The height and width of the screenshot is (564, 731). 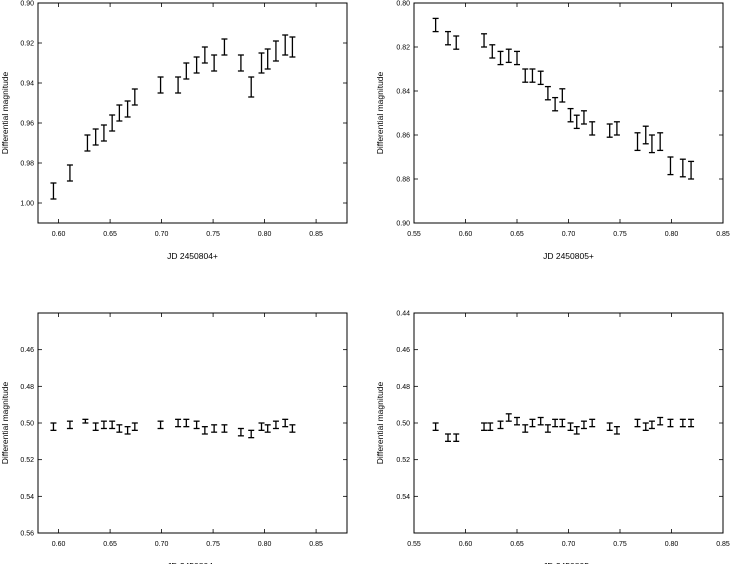 What do you see at coordinates (403, 136) in the screenshot?
I see `y-tick-label: 0.86` at bounding box center [403, 136].